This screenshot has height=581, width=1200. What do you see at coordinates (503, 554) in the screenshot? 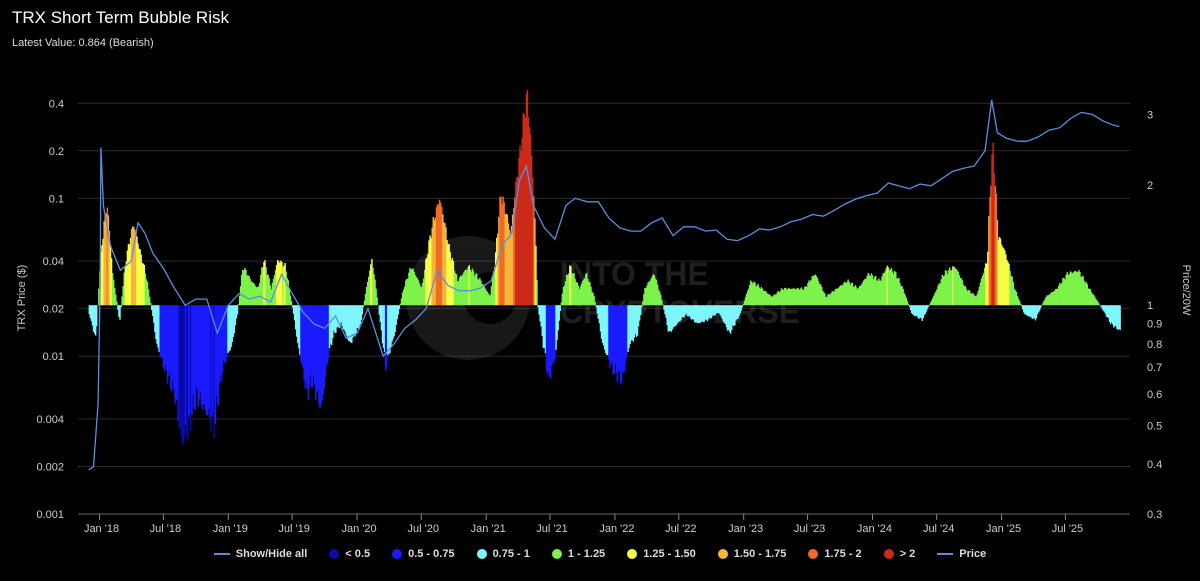
I see `legend-band-item: 0.75 - 1` at bounding box center [503, 554].